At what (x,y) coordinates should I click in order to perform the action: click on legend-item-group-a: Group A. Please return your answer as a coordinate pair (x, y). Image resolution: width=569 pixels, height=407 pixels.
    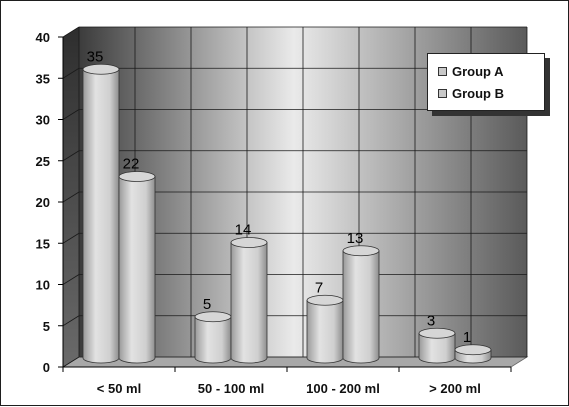
    Looking at the image, I should click on (491, 71).